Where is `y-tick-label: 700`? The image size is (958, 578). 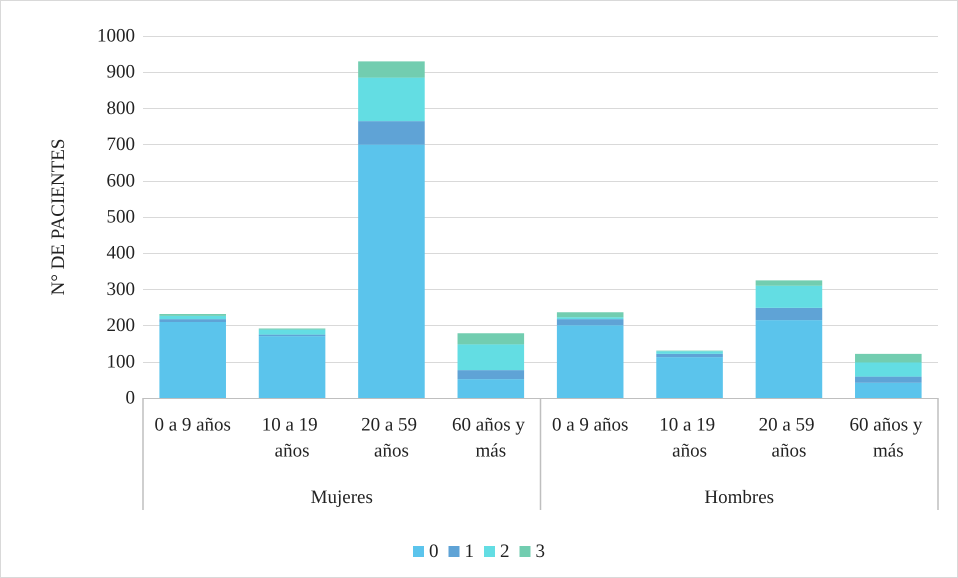
y-tick-label: 700 is located at coordinates (120, 145).